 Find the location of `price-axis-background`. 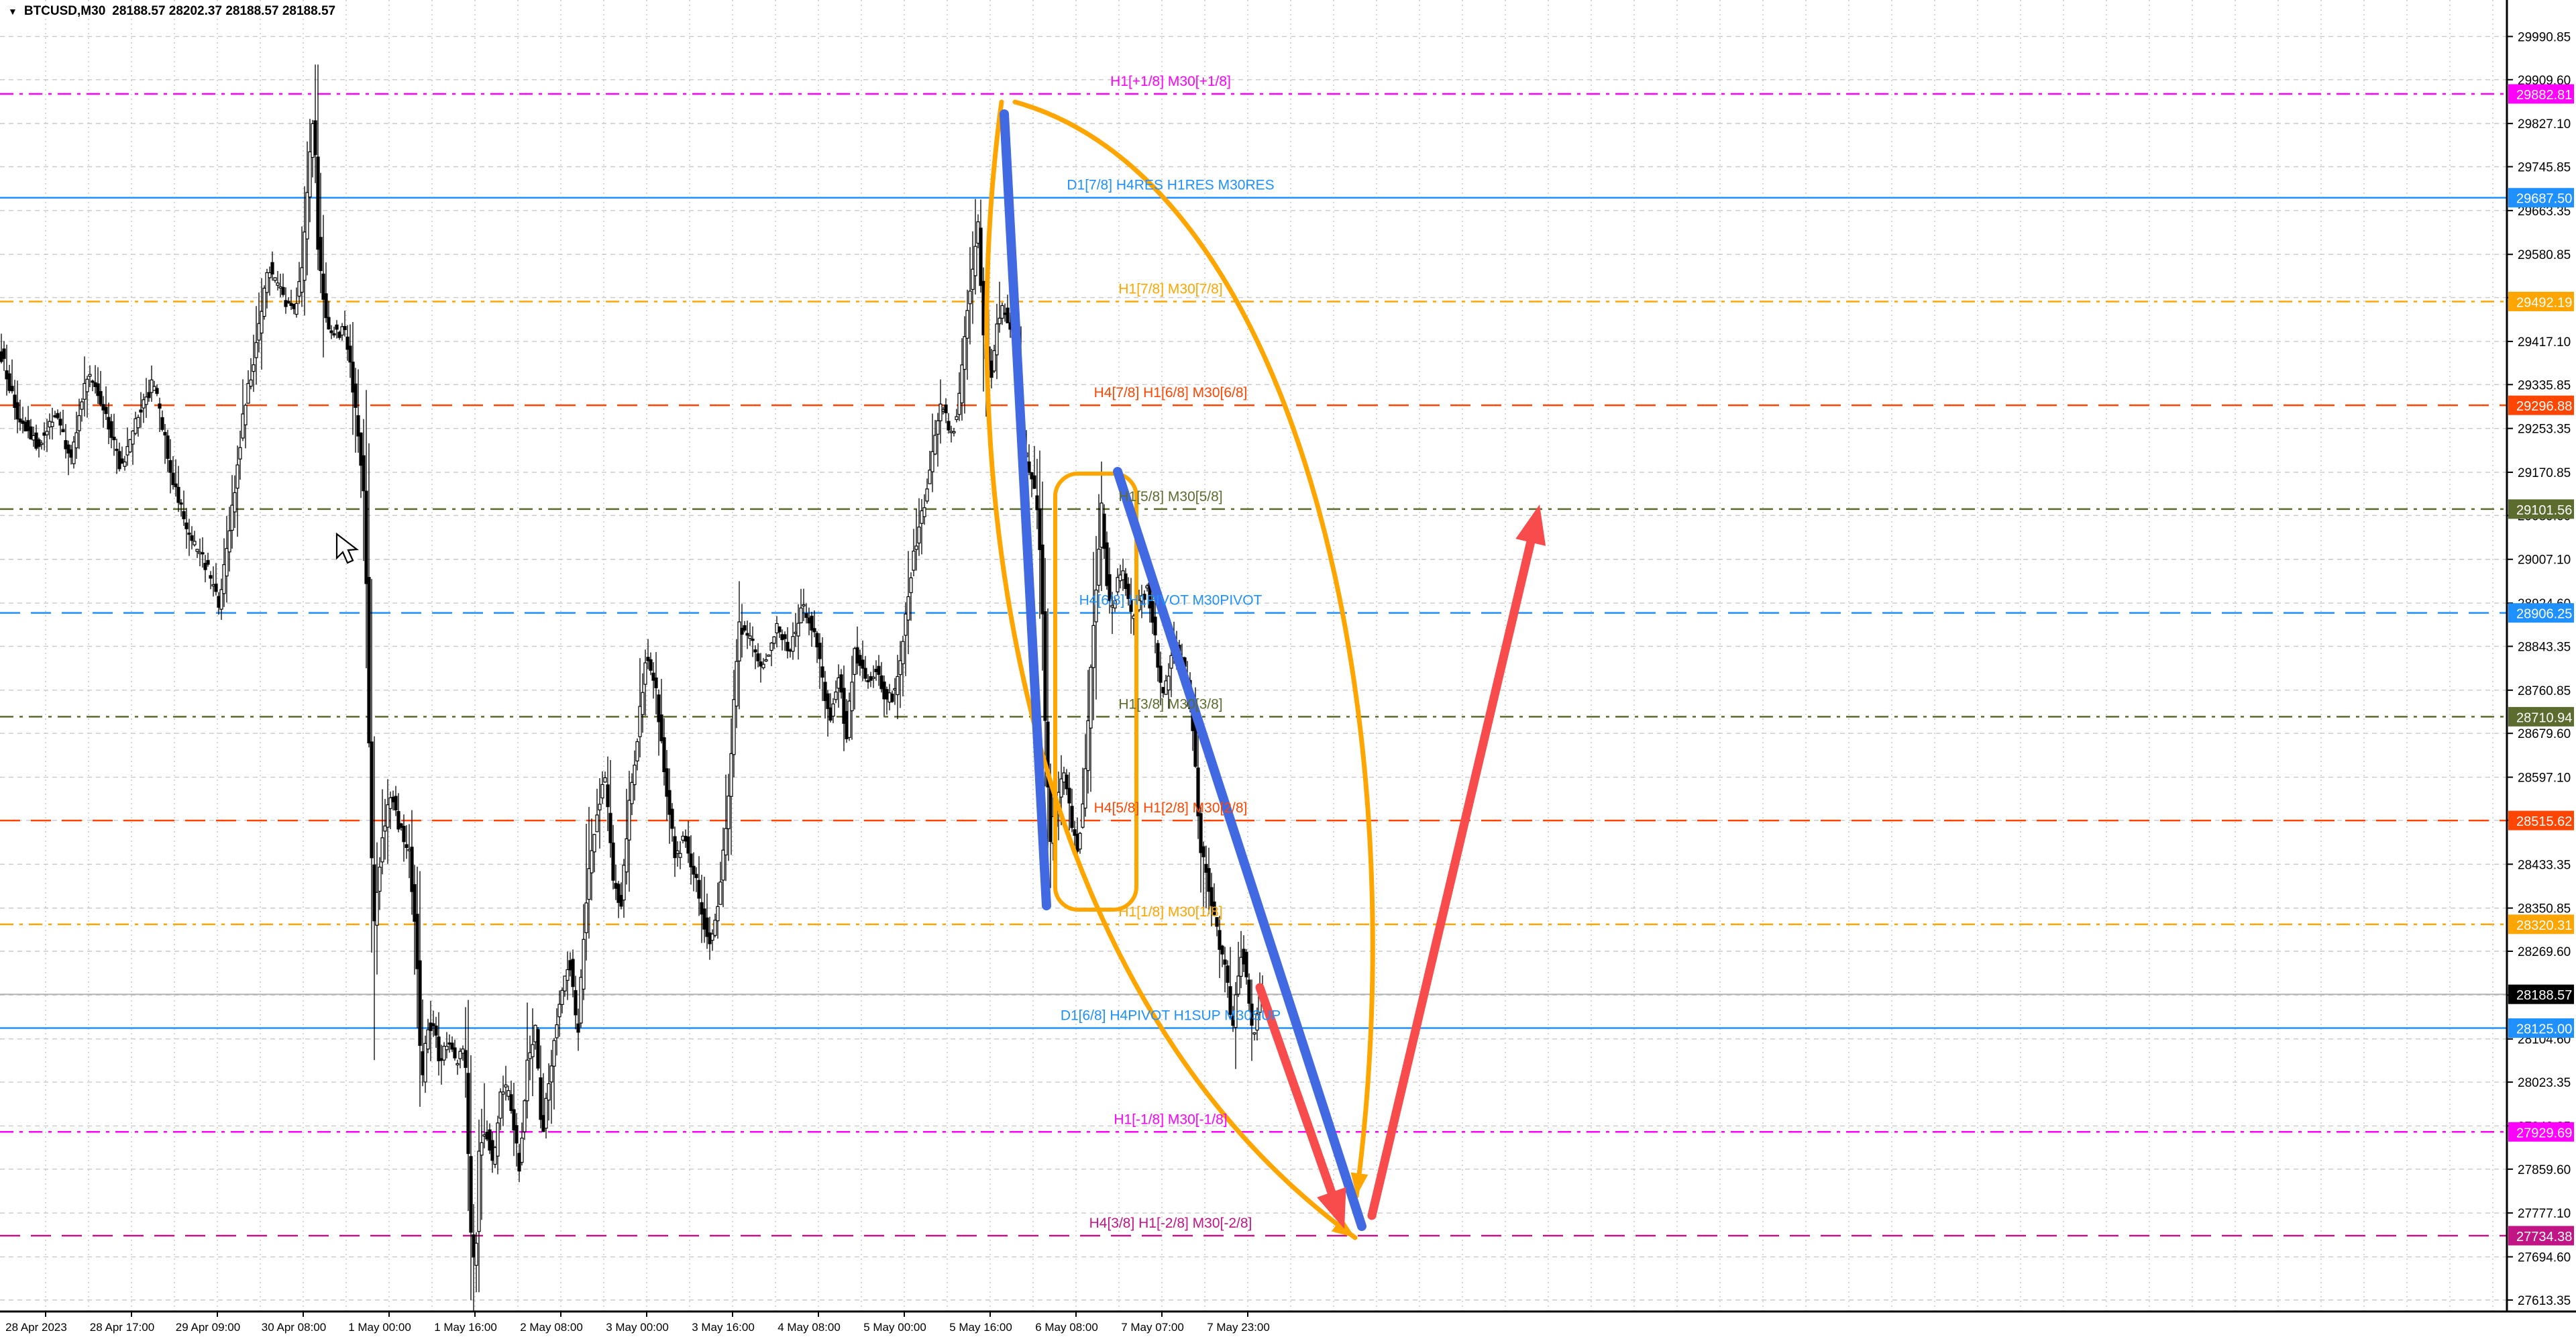

price-axis-background is located at coordinates (2542, 669).